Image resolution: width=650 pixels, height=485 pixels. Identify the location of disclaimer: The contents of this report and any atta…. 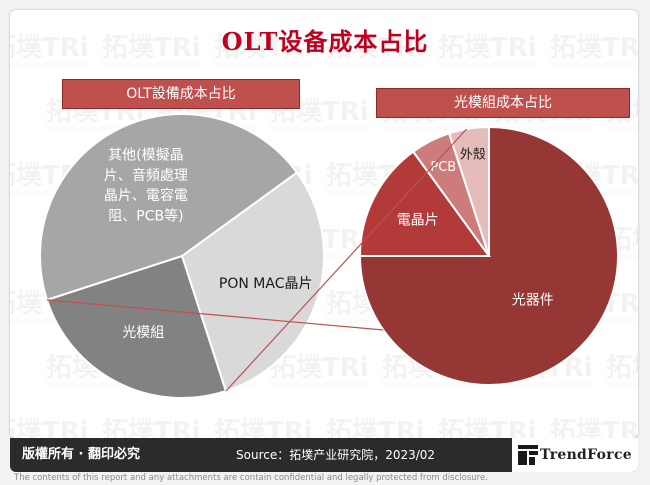
(251, 478).